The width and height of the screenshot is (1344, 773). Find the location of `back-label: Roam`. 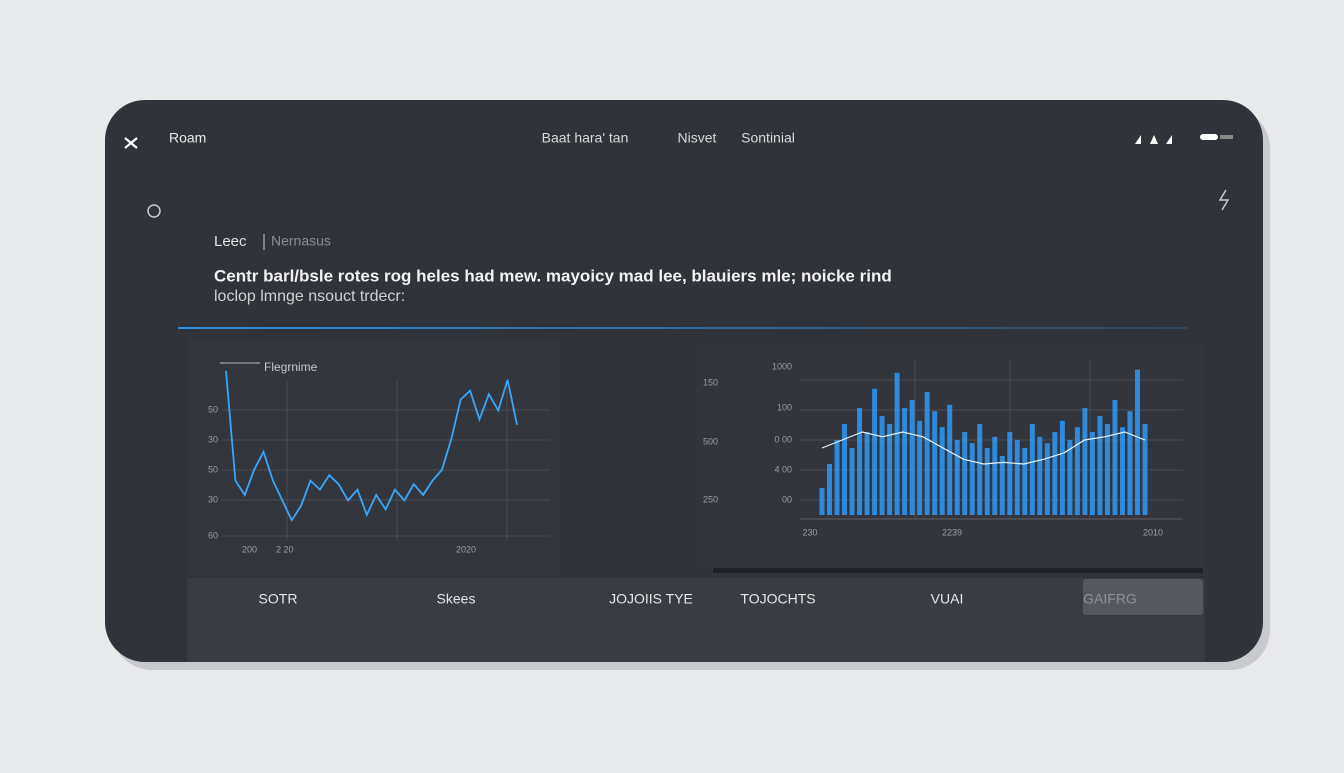

back-label: Roam is located at coordinates (187, 138).